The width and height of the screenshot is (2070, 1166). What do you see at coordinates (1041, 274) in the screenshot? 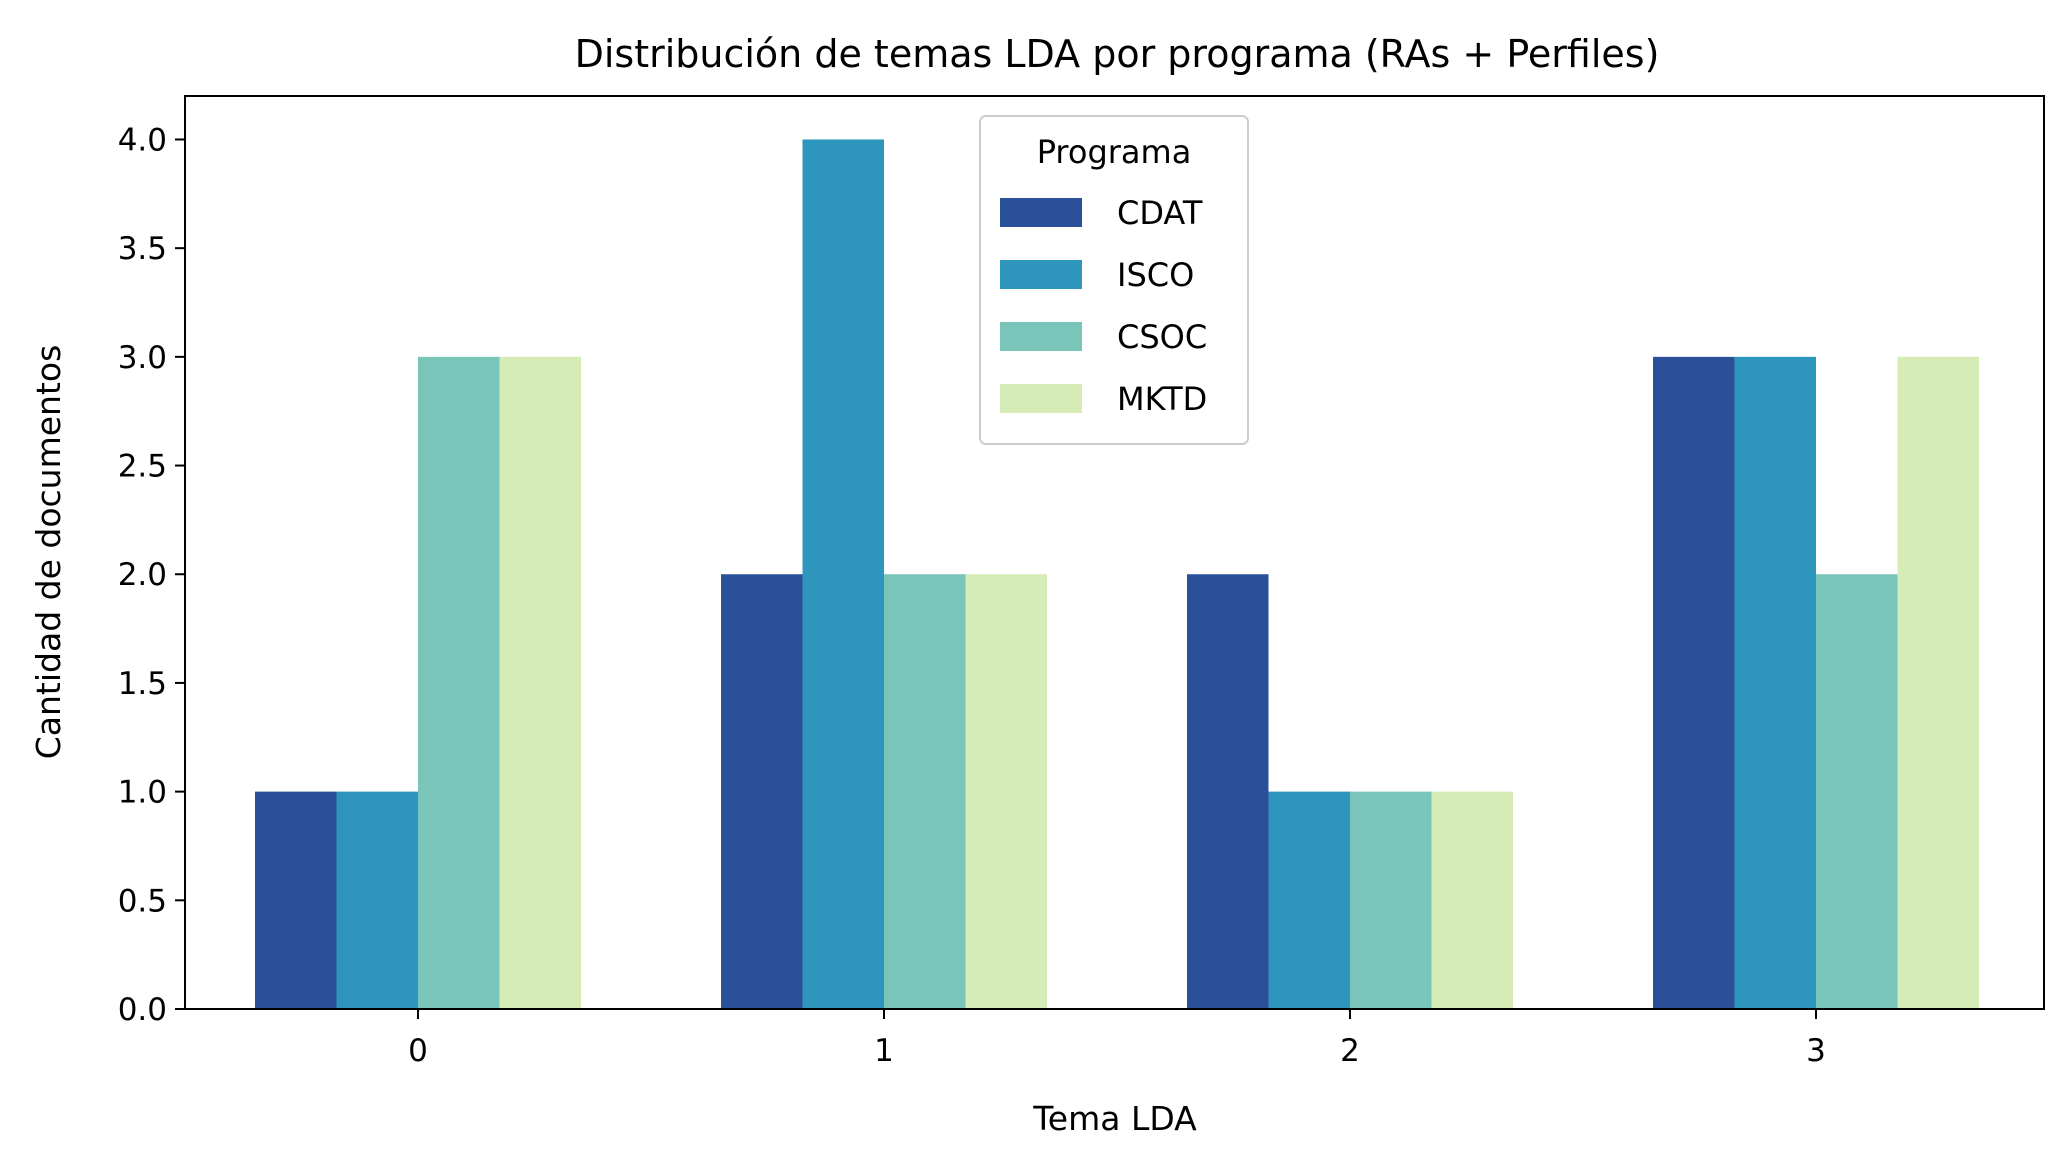
I see `legend-swatch-isco` at bounding box center [1041, 274].